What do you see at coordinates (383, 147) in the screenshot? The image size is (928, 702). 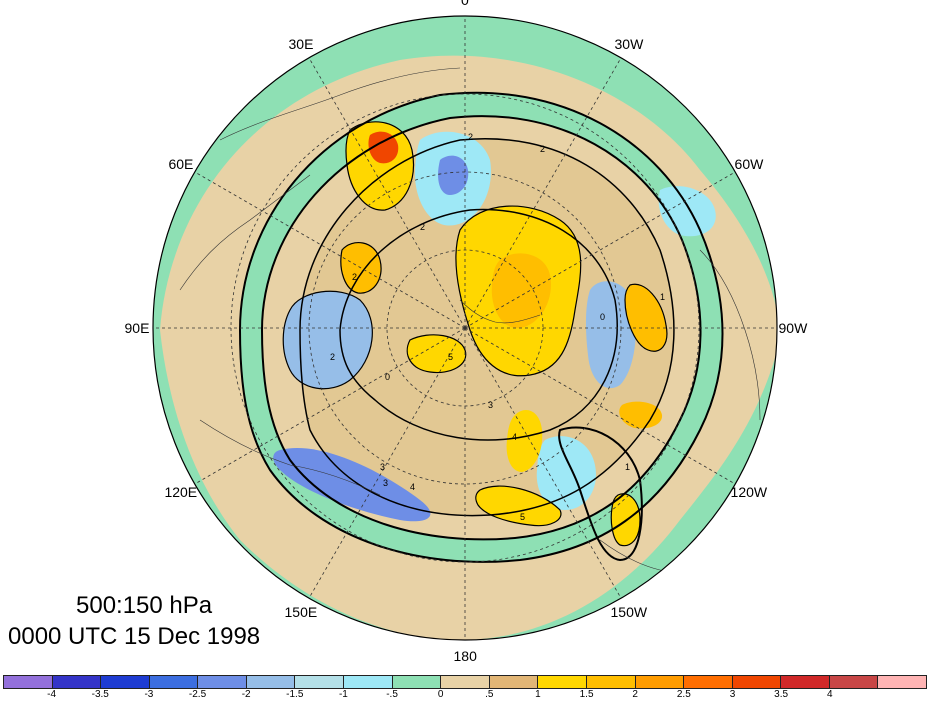 I see `positive-anomaly-scandinavia-core` at bounding box center [383, 147].